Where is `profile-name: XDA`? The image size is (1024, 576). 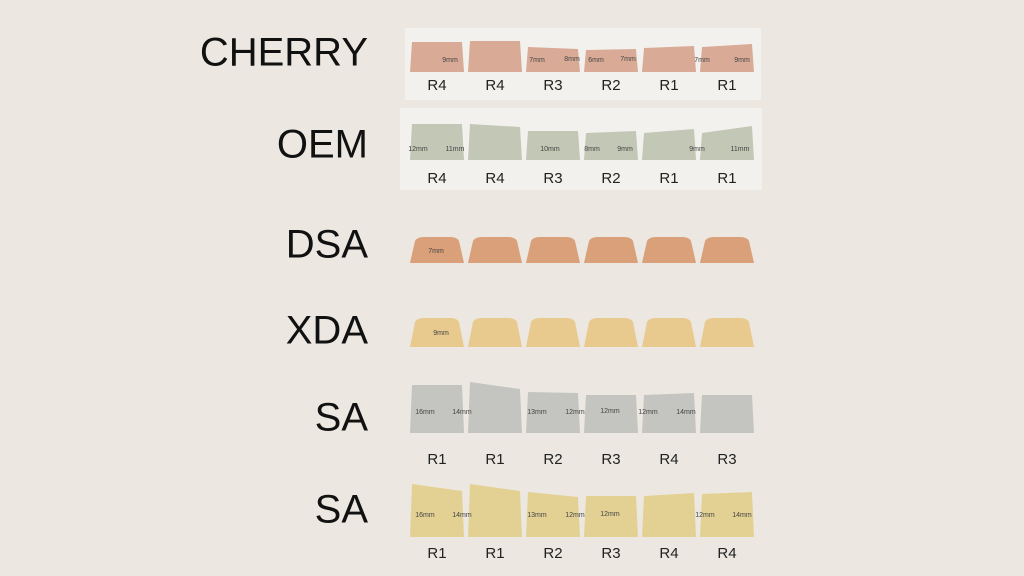 profile-name: XDA is located at coordinates (327, 331).